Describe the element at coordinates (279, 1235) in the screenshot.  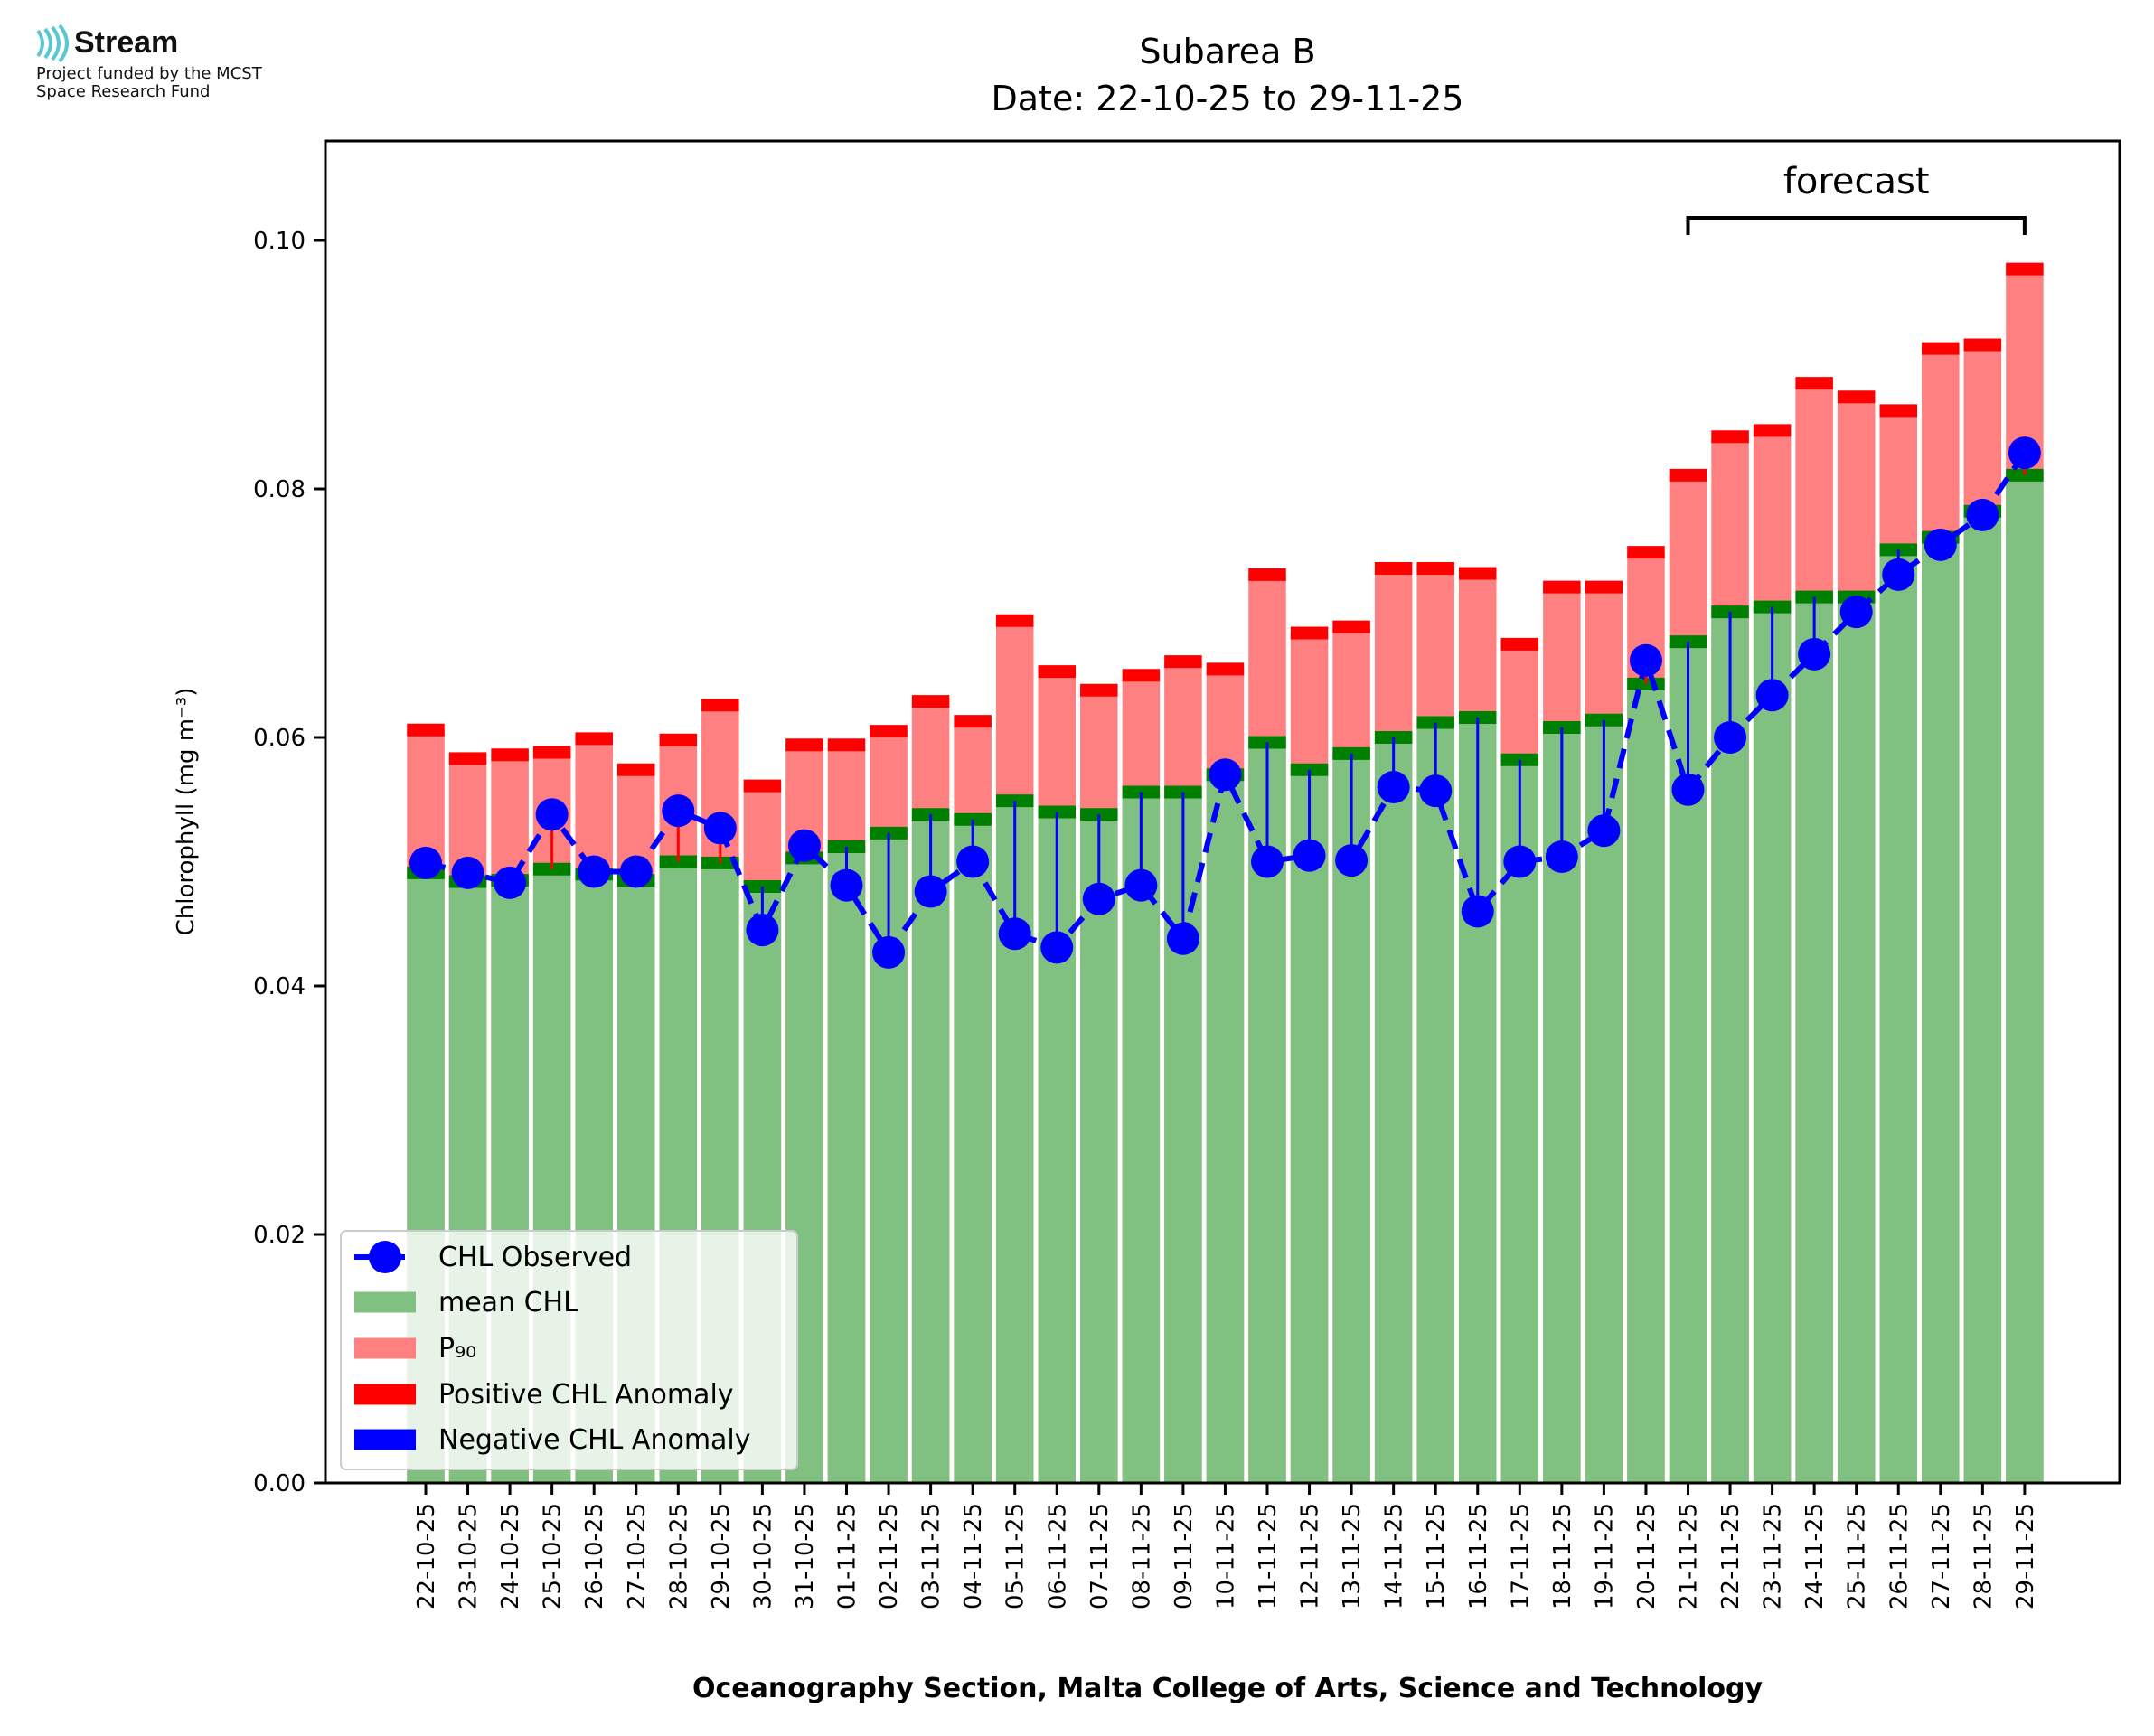
I see `y-tick-label: 0.02` at that location.